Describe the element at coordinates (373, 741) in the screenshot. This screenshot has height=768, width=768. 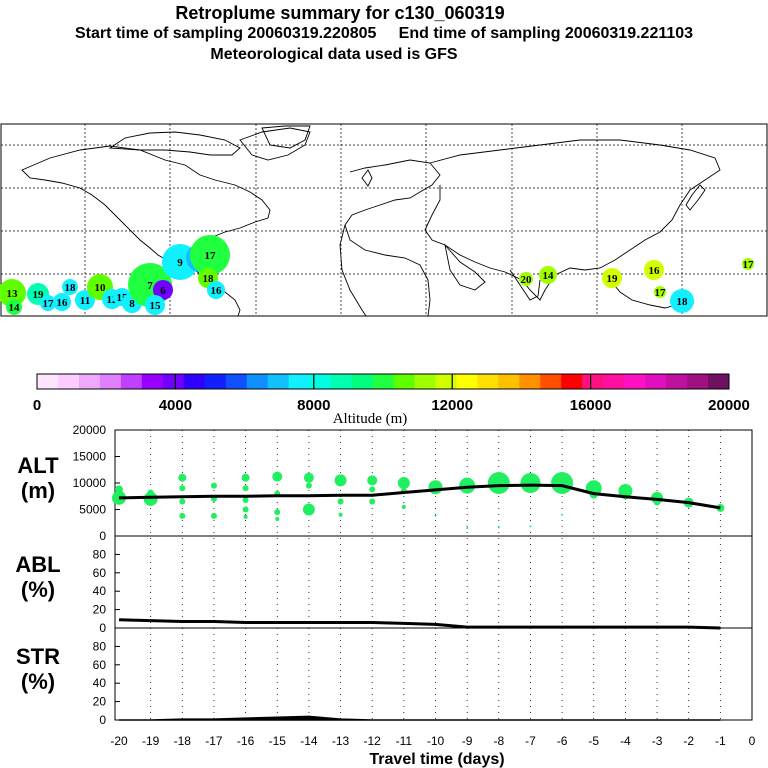
I see `x-tick-label: -12` at that location.